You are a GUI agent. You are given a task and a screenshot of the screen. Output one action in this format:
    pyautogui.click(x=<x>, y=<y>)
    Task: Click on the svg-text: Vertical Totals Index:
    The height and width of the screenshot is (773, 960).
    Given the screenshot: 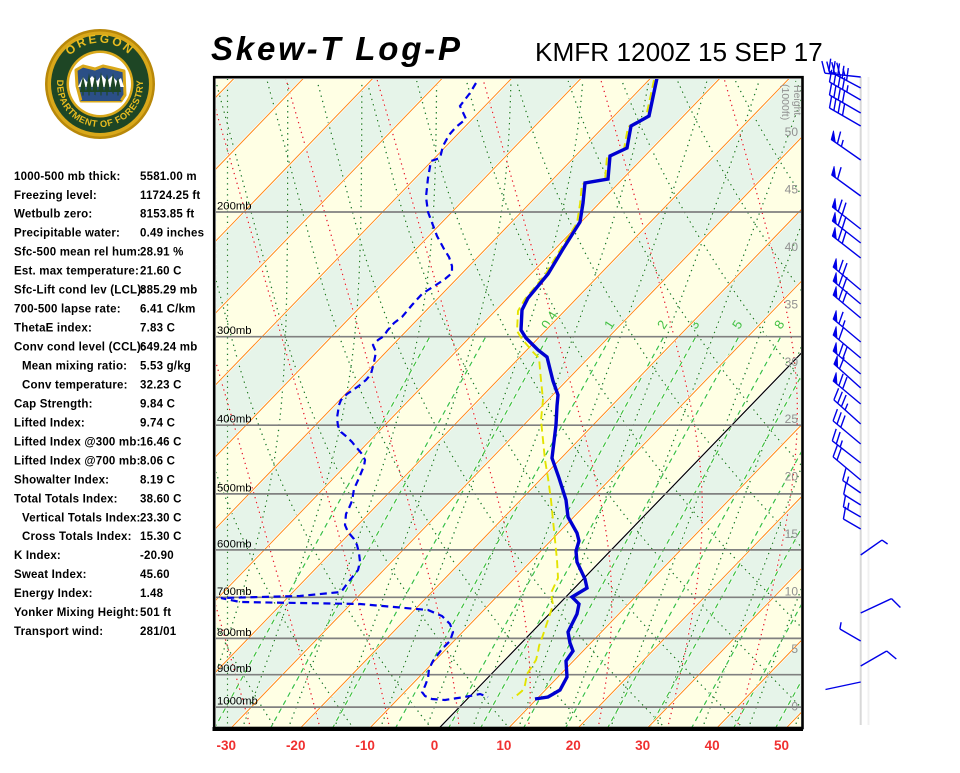 What is the action you would take?
    pyautogui.click(x=81, y=518)
    